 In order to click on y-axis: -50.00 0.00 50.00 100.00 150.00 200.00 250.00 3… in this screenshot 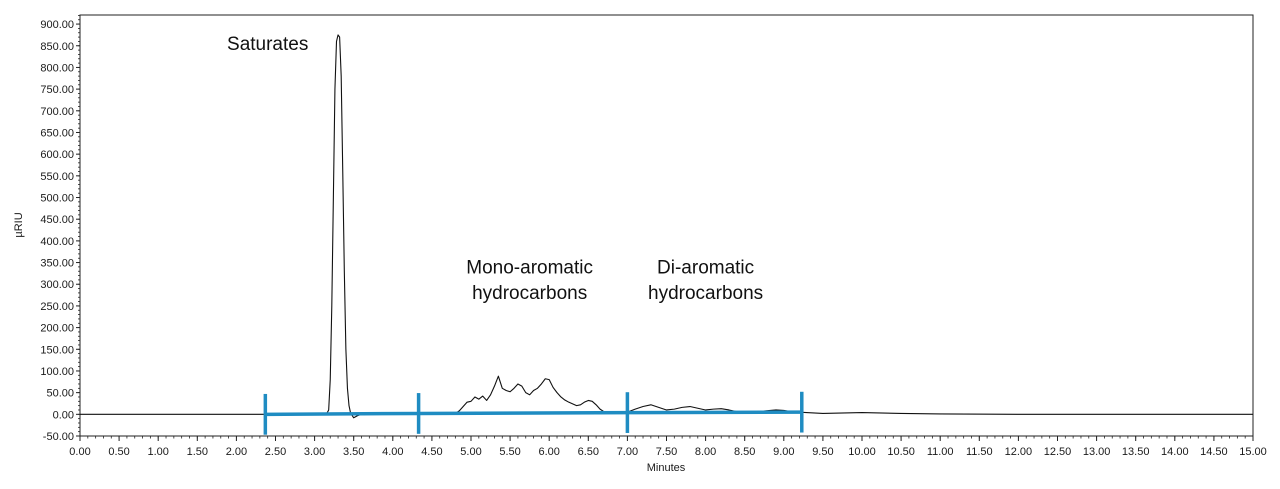, I will do `click(60, 229)`.